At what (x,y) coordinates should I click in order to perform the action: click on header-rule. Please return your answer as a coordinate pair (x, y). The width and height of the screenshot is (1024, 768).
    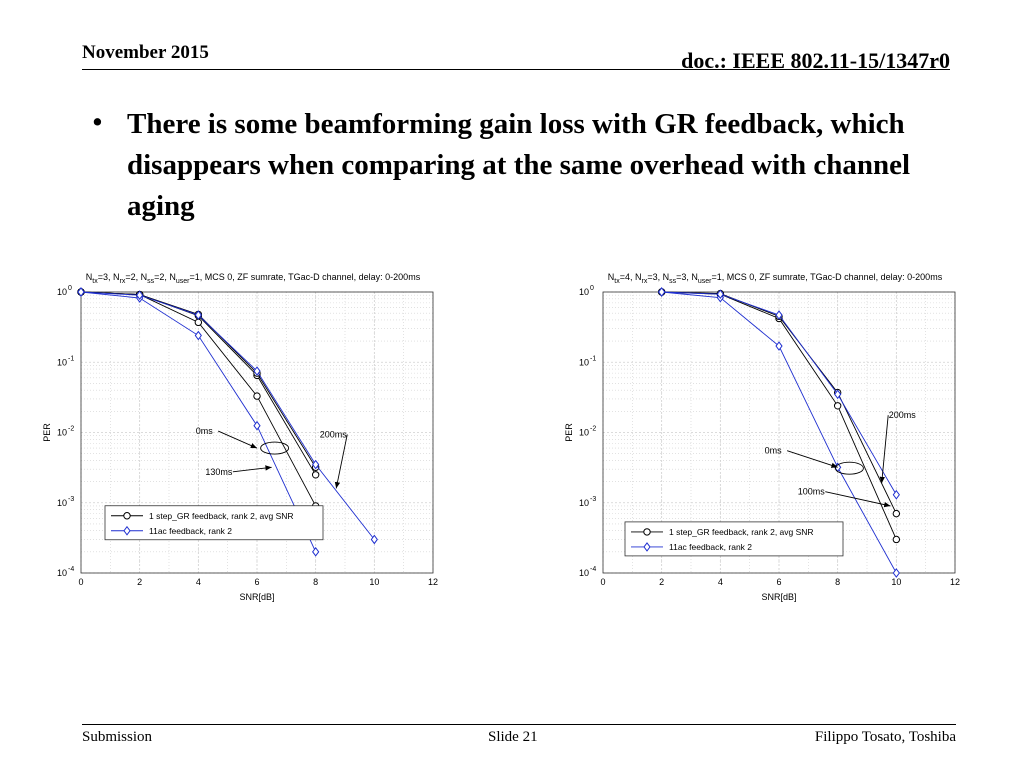
    Looking at the image, I should click on (516, 69).